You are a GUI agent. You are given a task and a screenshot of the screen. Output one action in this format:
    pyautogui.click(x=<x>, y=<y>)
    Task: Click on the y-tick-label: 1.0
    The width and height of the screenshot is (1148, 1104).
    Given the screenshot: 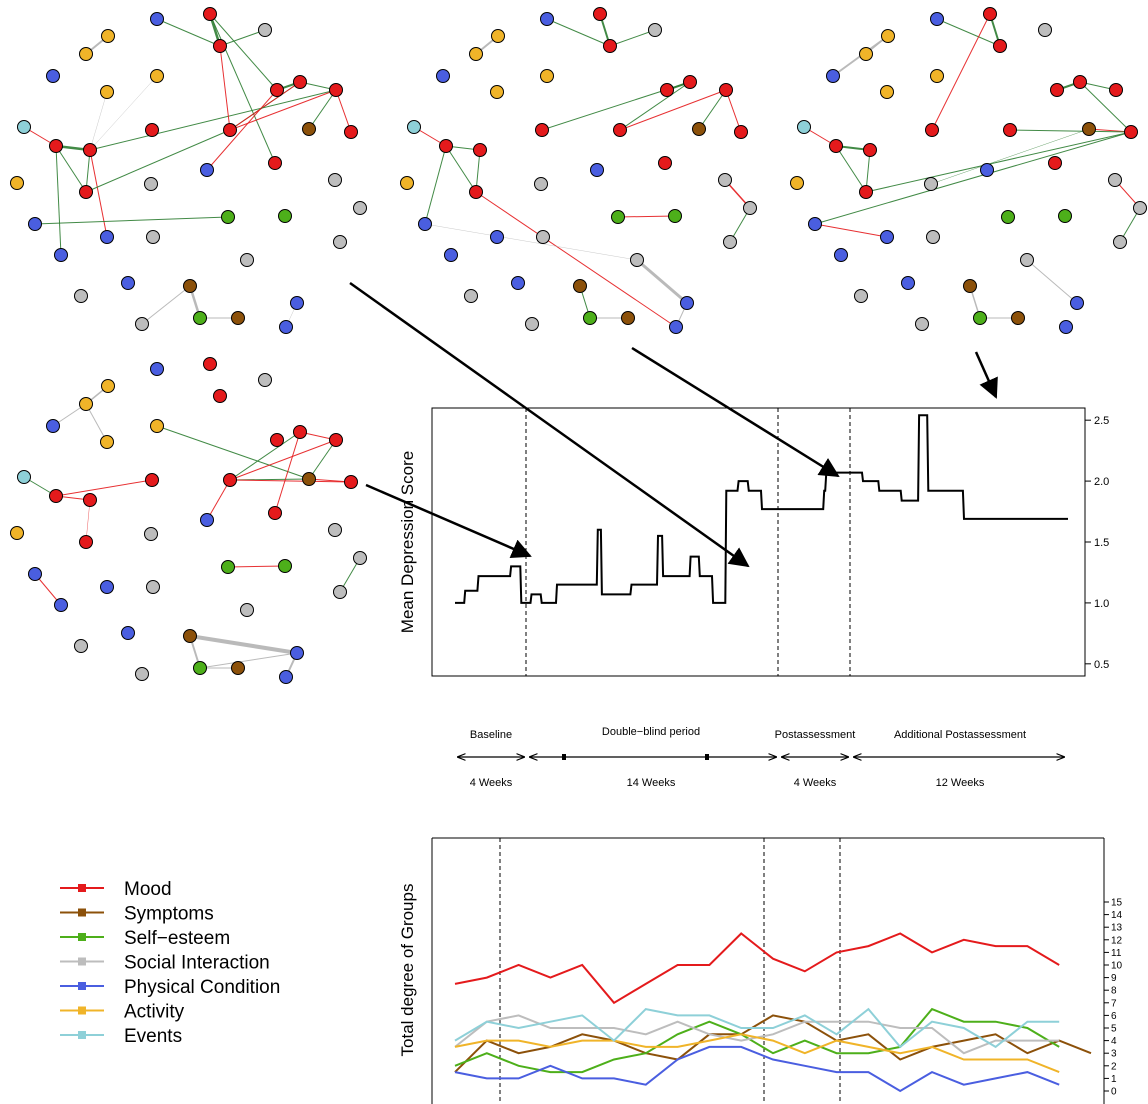 What is the action you would take?
    pyautogui.click(x=1101, y=604)
    